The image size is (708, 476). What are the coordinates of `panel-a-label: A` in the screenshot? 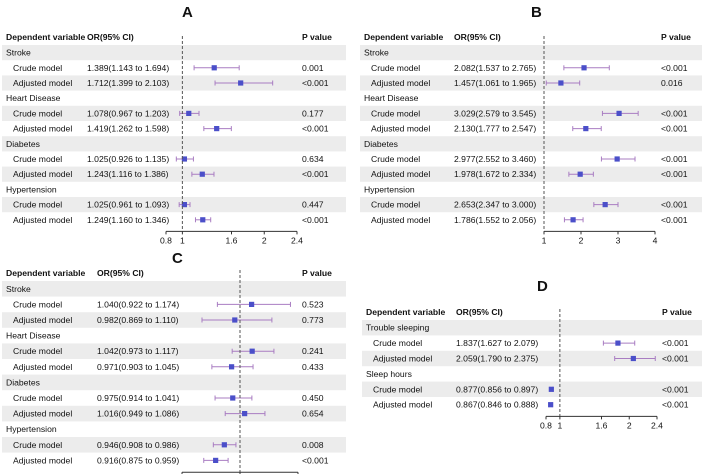 It's located at (187, 12).